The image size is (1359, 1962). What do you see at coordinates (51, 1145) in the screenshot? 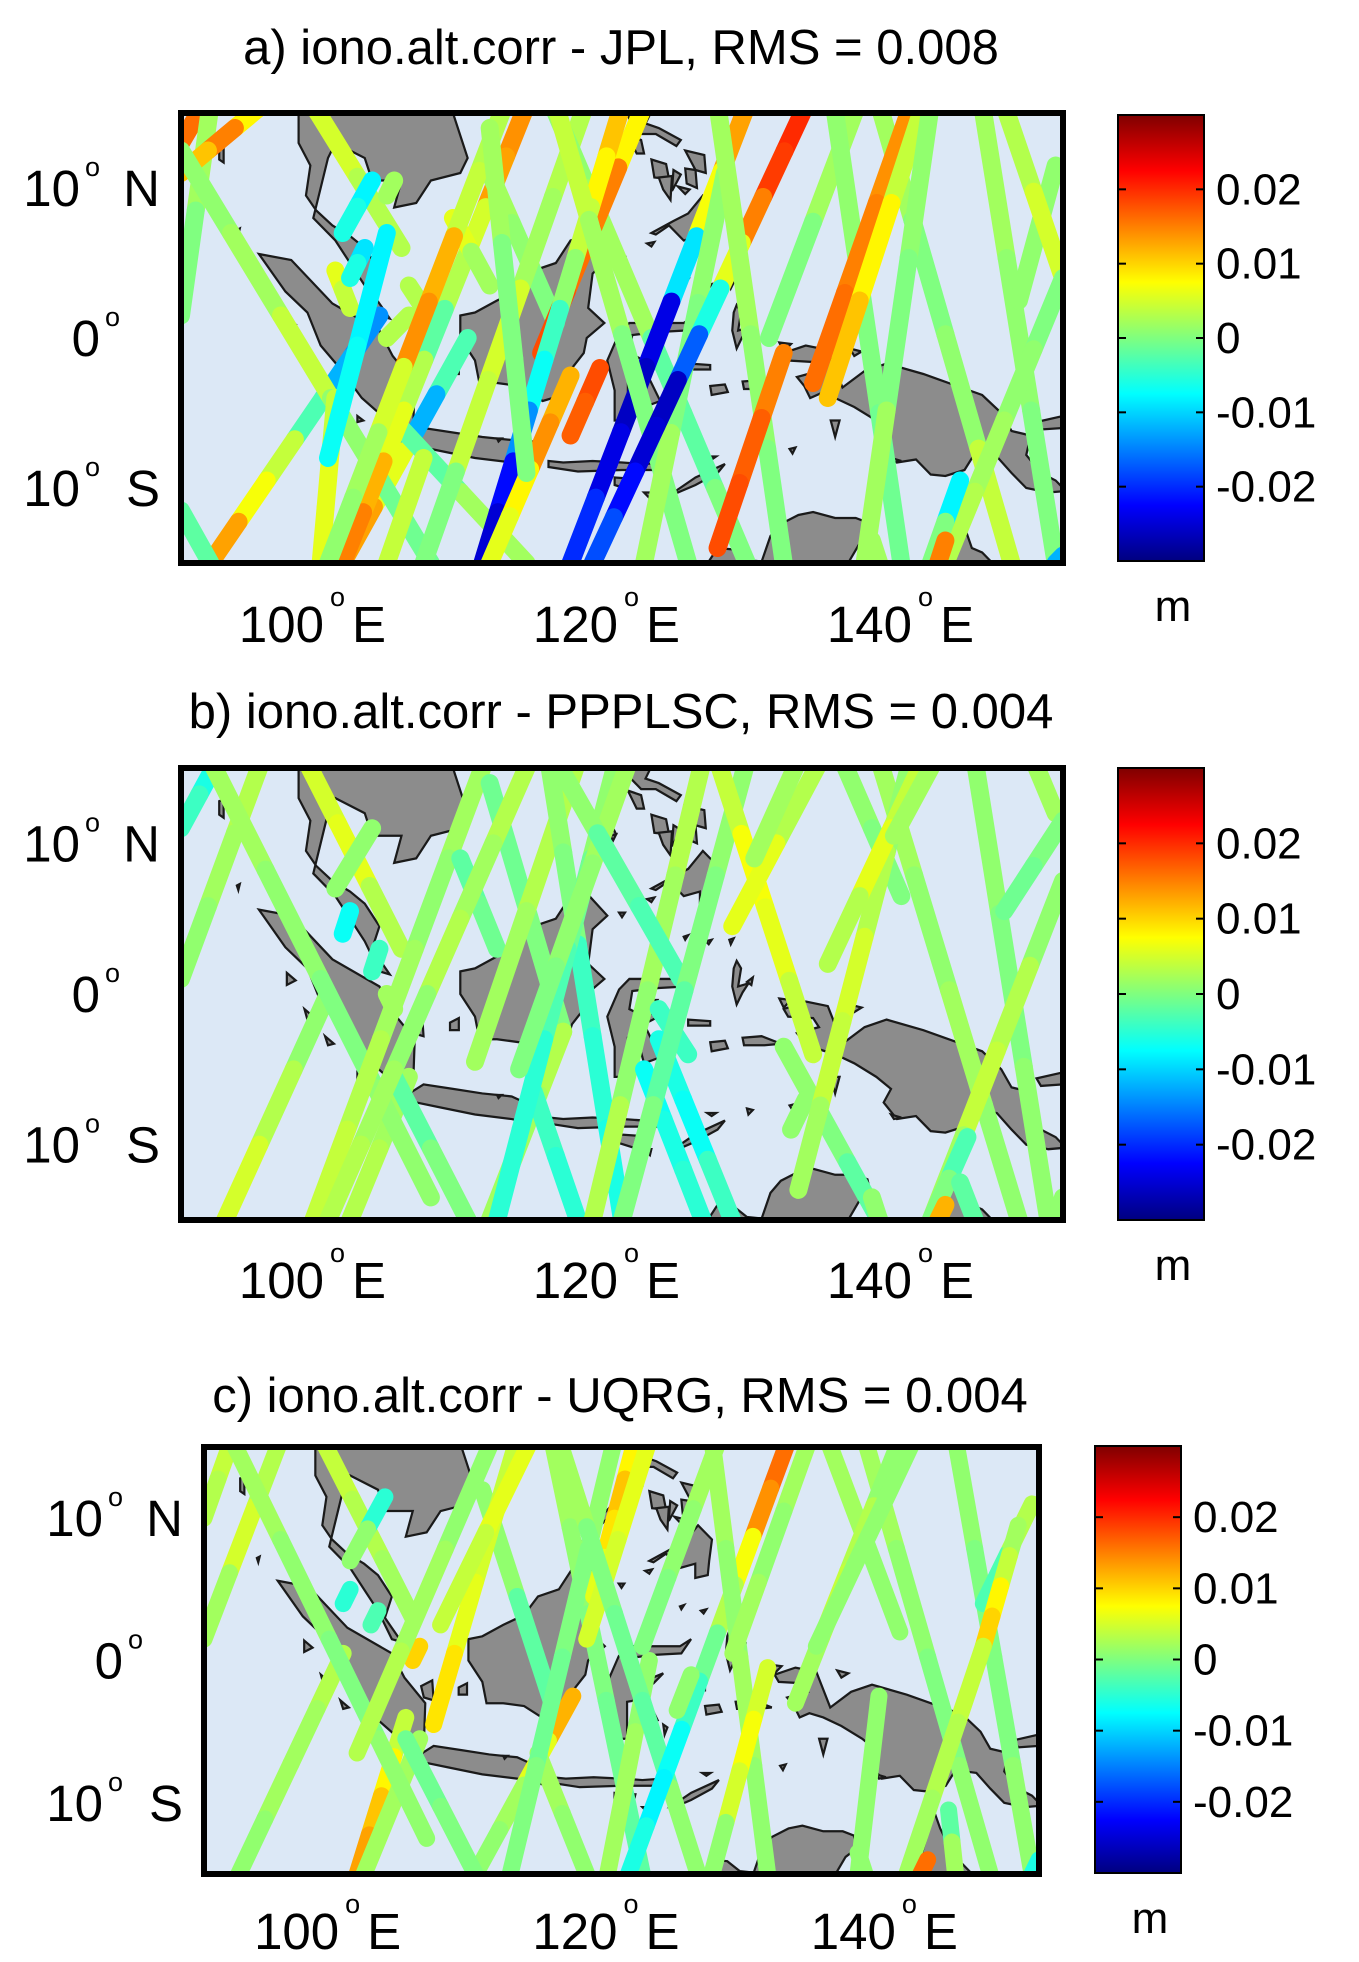
I see `lat-value: 10` at bounding box center [51, 1145].